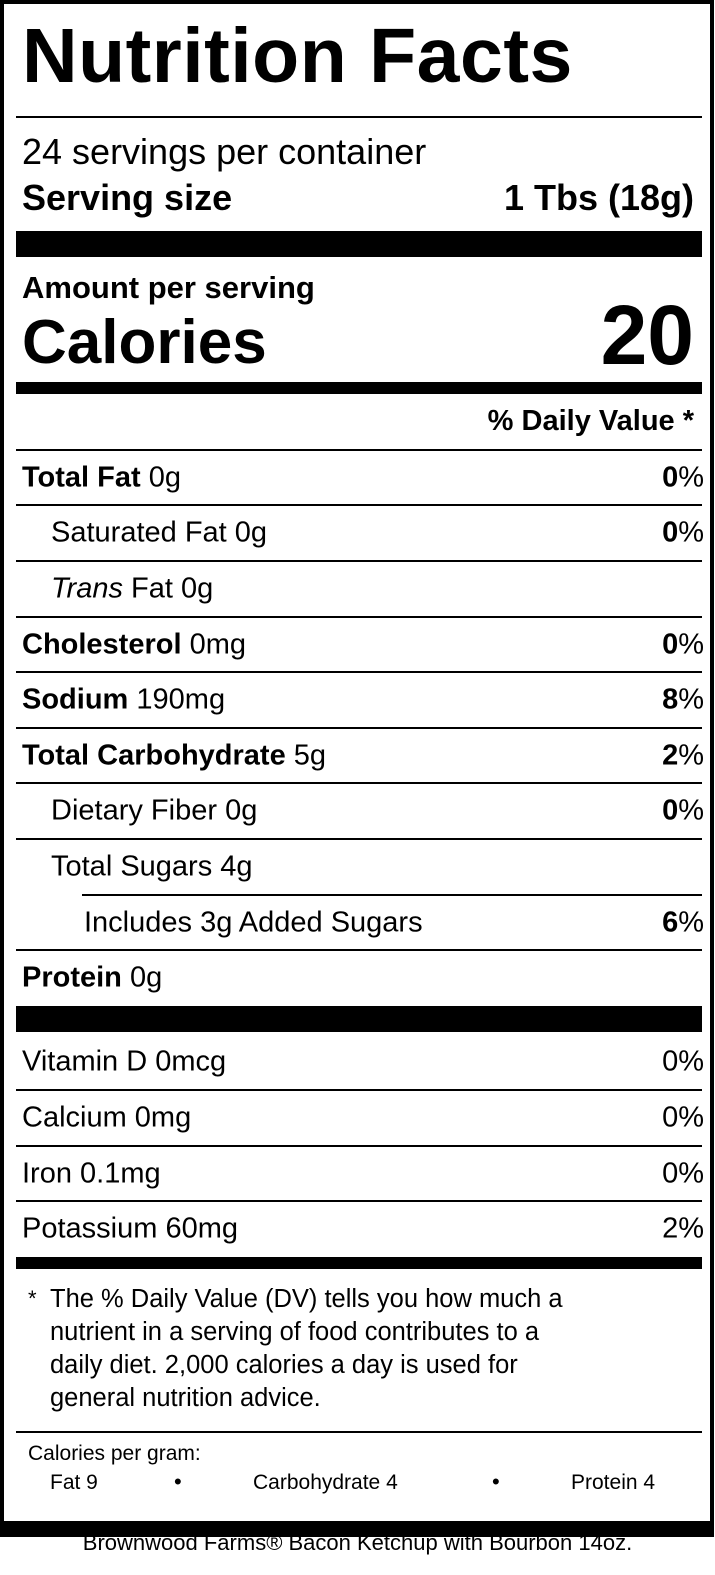  I want to click on nutrient-row-saturated-fat: Saturated Fat 0g 0%, so click(363, 533).